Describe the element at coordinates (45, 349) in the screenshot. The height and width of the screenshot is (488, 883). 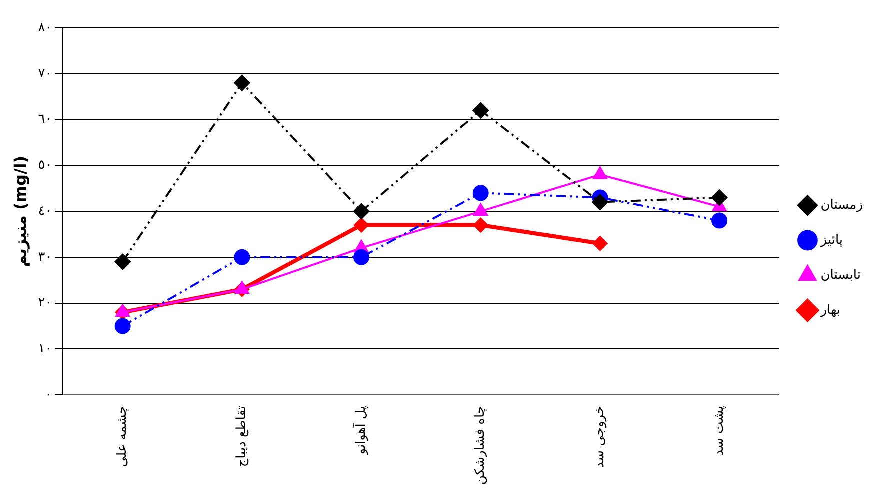
I see `y-tick-label: ١٠` at that location.